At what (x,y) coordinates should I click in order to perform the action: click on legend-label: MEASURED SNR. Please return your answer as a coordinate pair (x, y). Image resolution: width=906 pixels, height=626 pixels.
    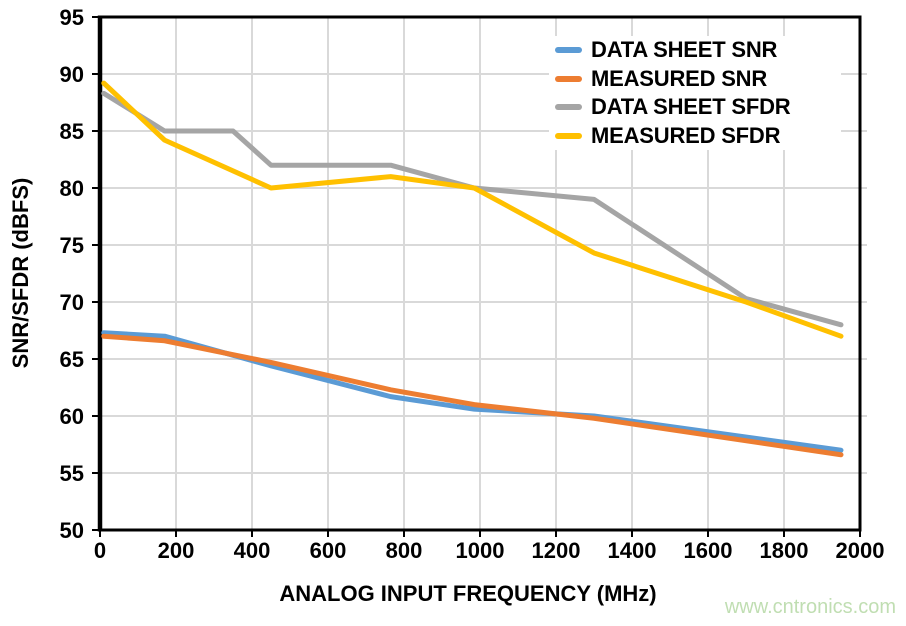
    Looking at the image, I should click on (679, 78).